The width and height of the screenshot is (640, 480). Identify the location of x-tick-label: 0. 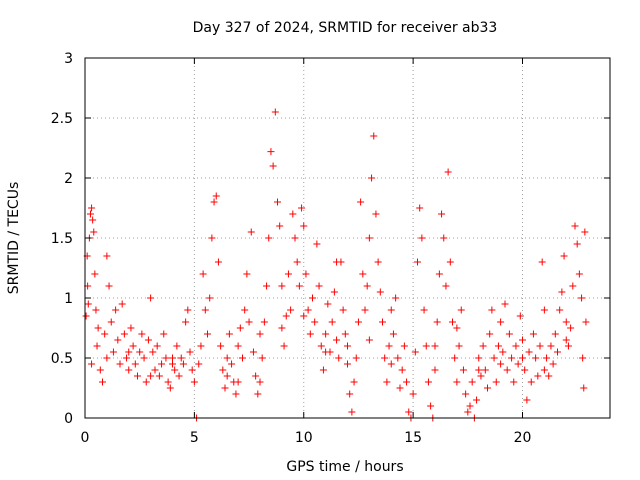
(85, 438).